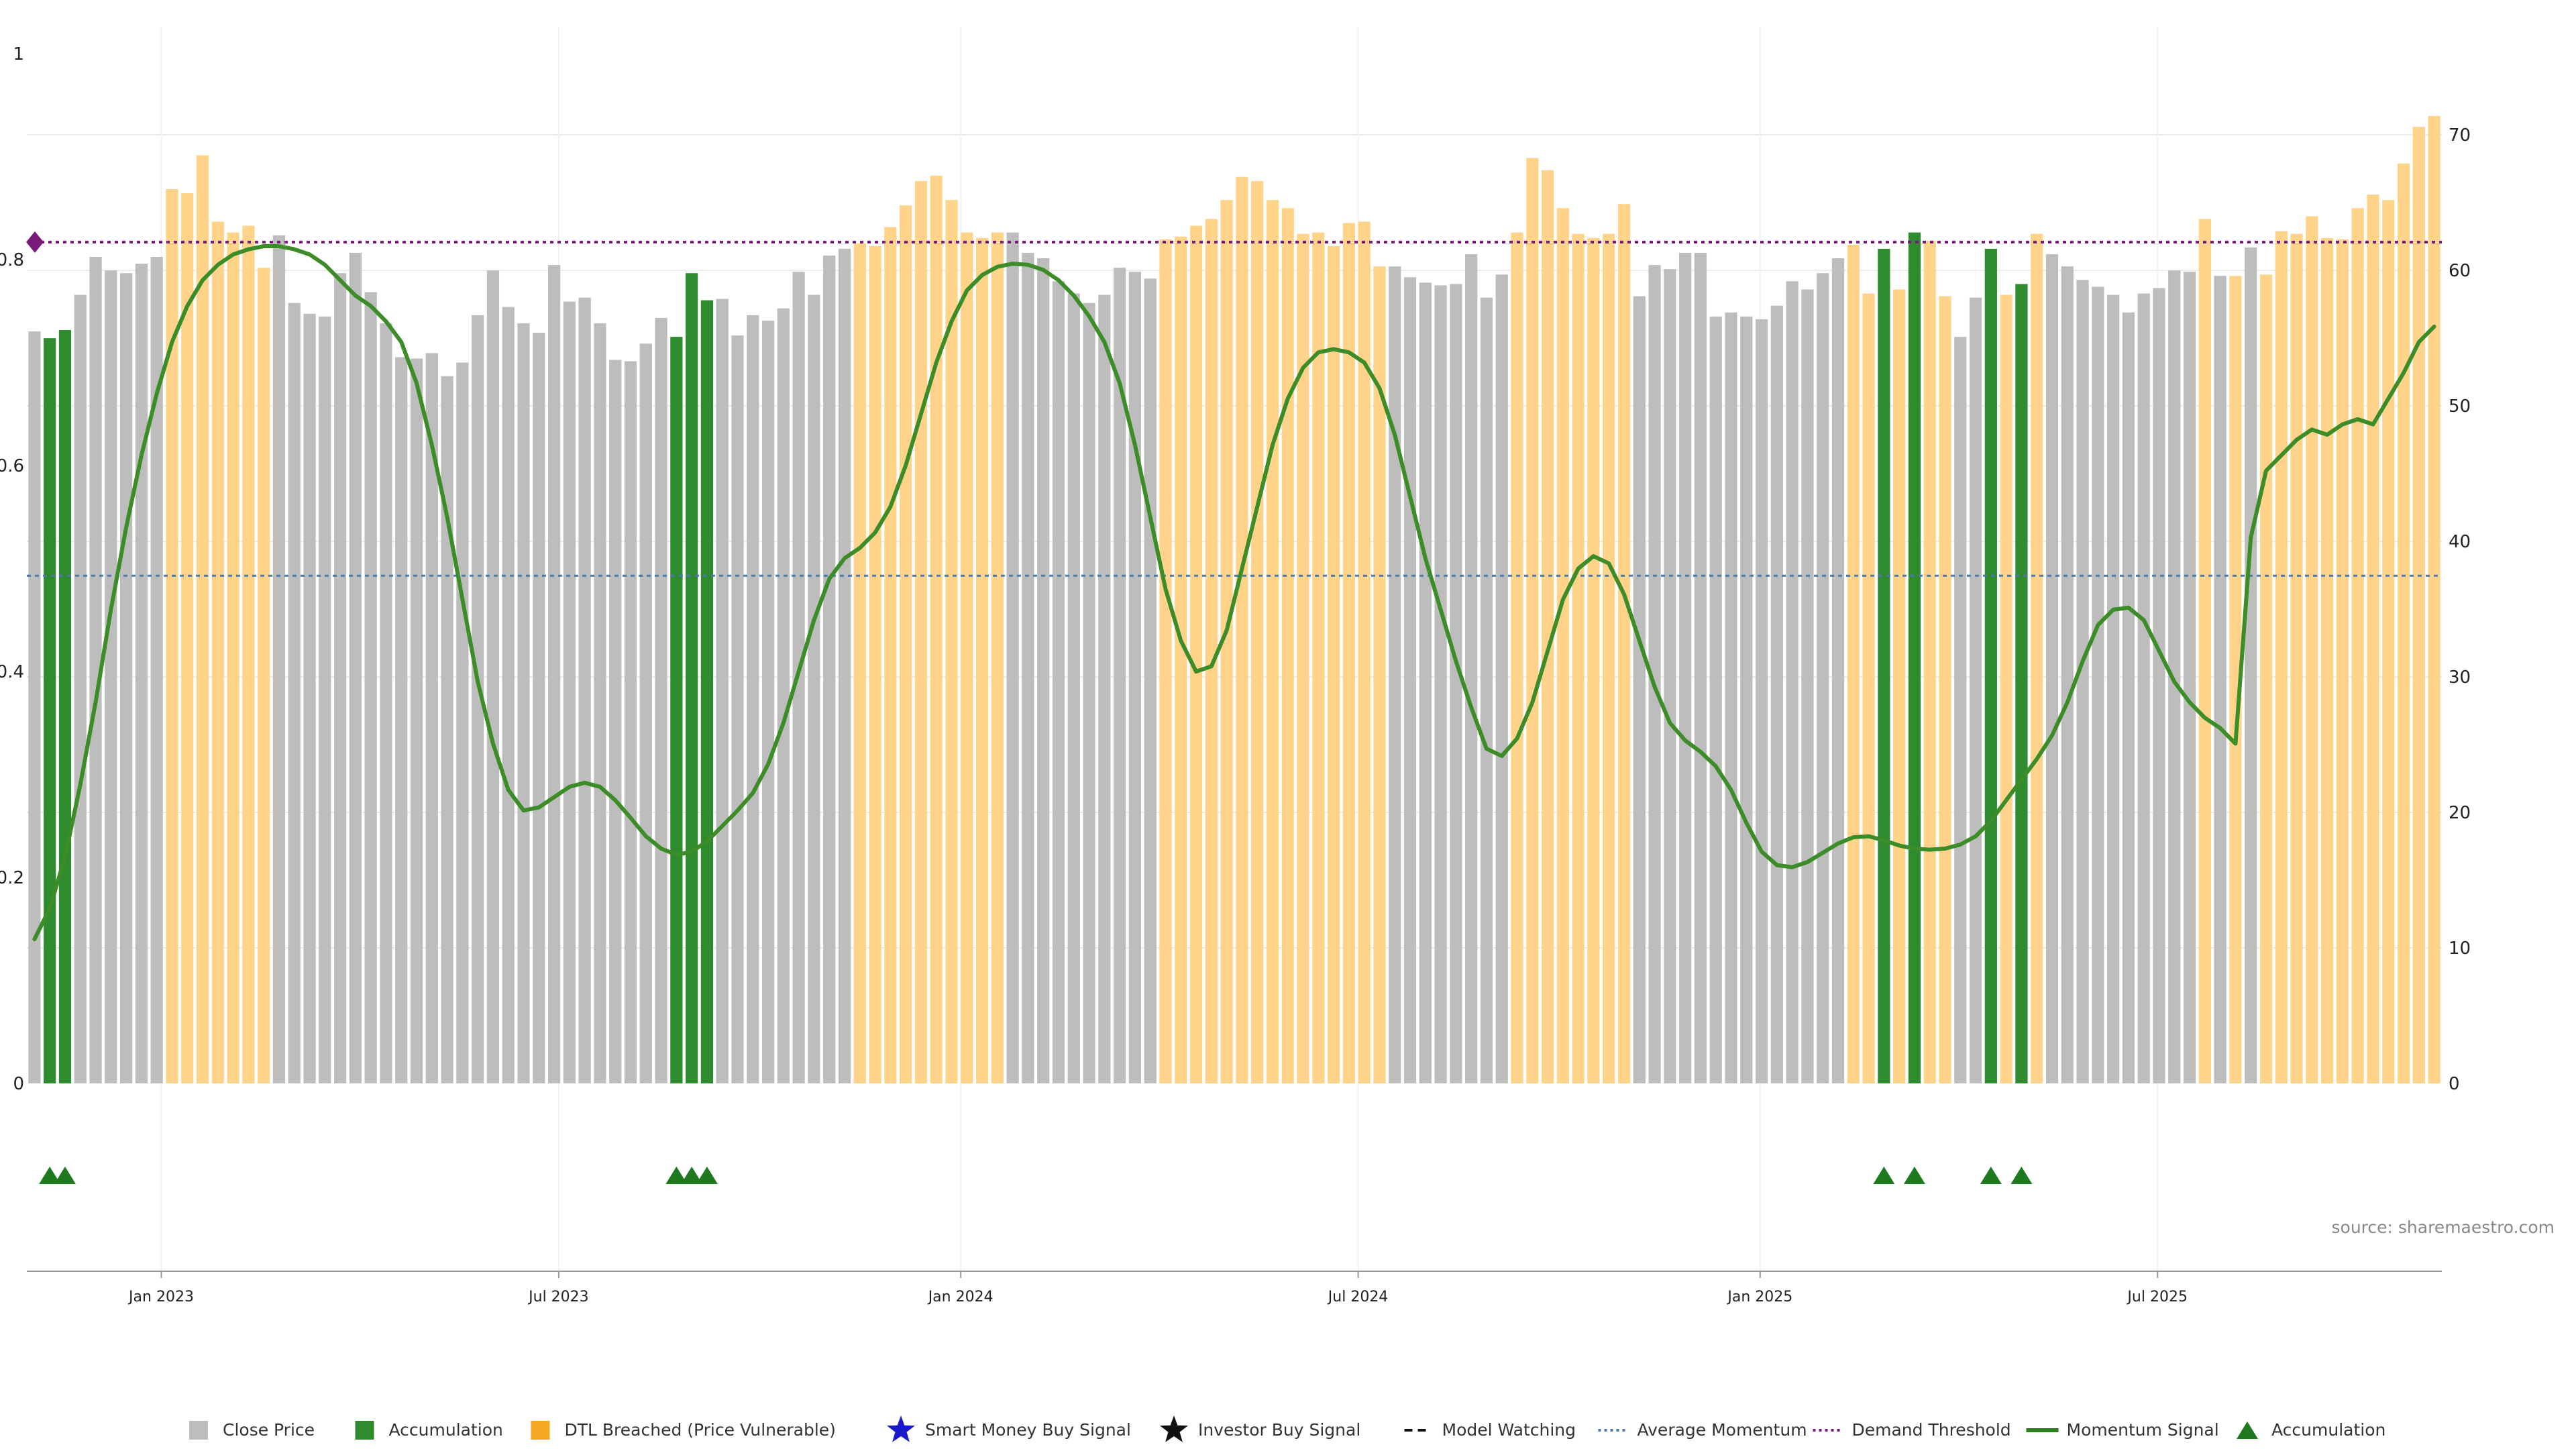 This screenshot has height=1449, width=2576. I want to click on right-axis-tick-label: 60, so click(2460, 271).